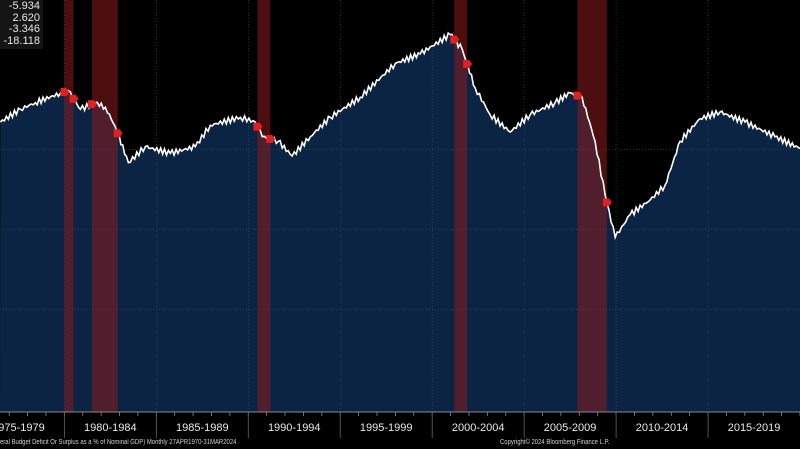 The image size is (800, 449). Describe the element at coordinates (555, 442) in the screenshot. I see `footer-copyright: Copyright© 2024 Bloomberg Finance L.P.` at that location.